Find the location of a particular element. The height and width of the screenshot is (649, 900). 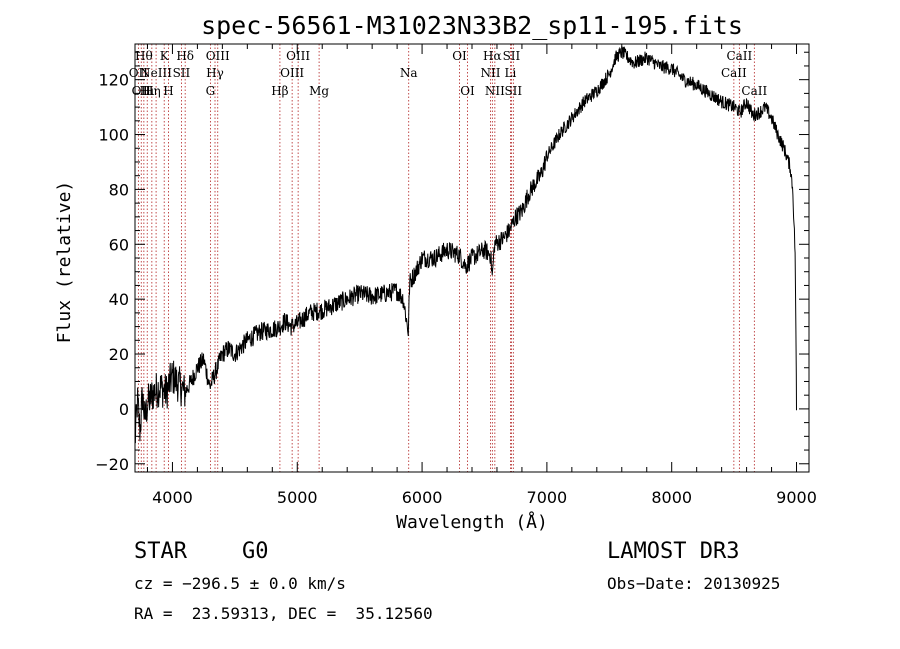

y-tick-label: 0 is located at coordinates (124, 409).